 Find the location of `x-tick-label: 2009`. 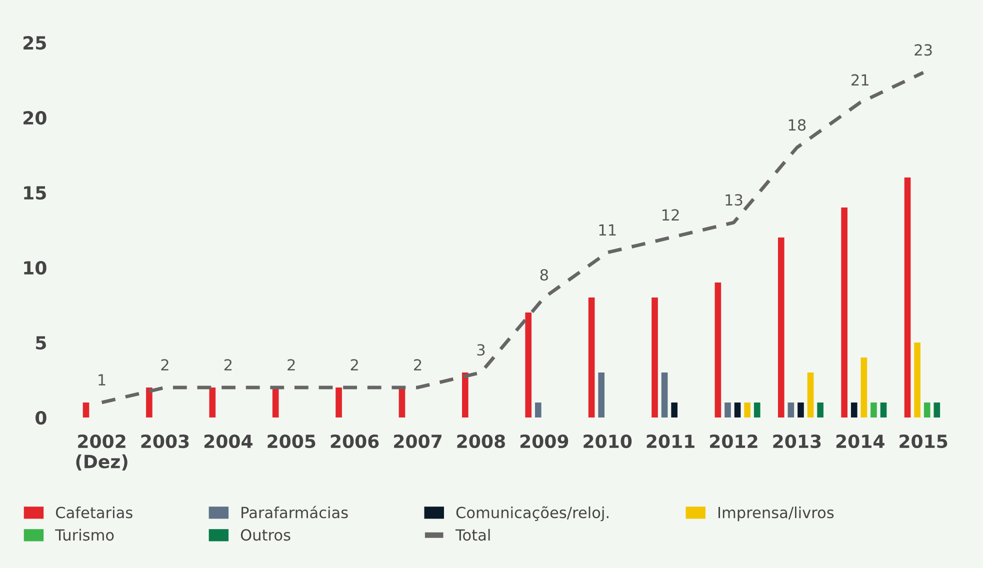

x-tick-label: 2009 is located at coordinates (544, 441).